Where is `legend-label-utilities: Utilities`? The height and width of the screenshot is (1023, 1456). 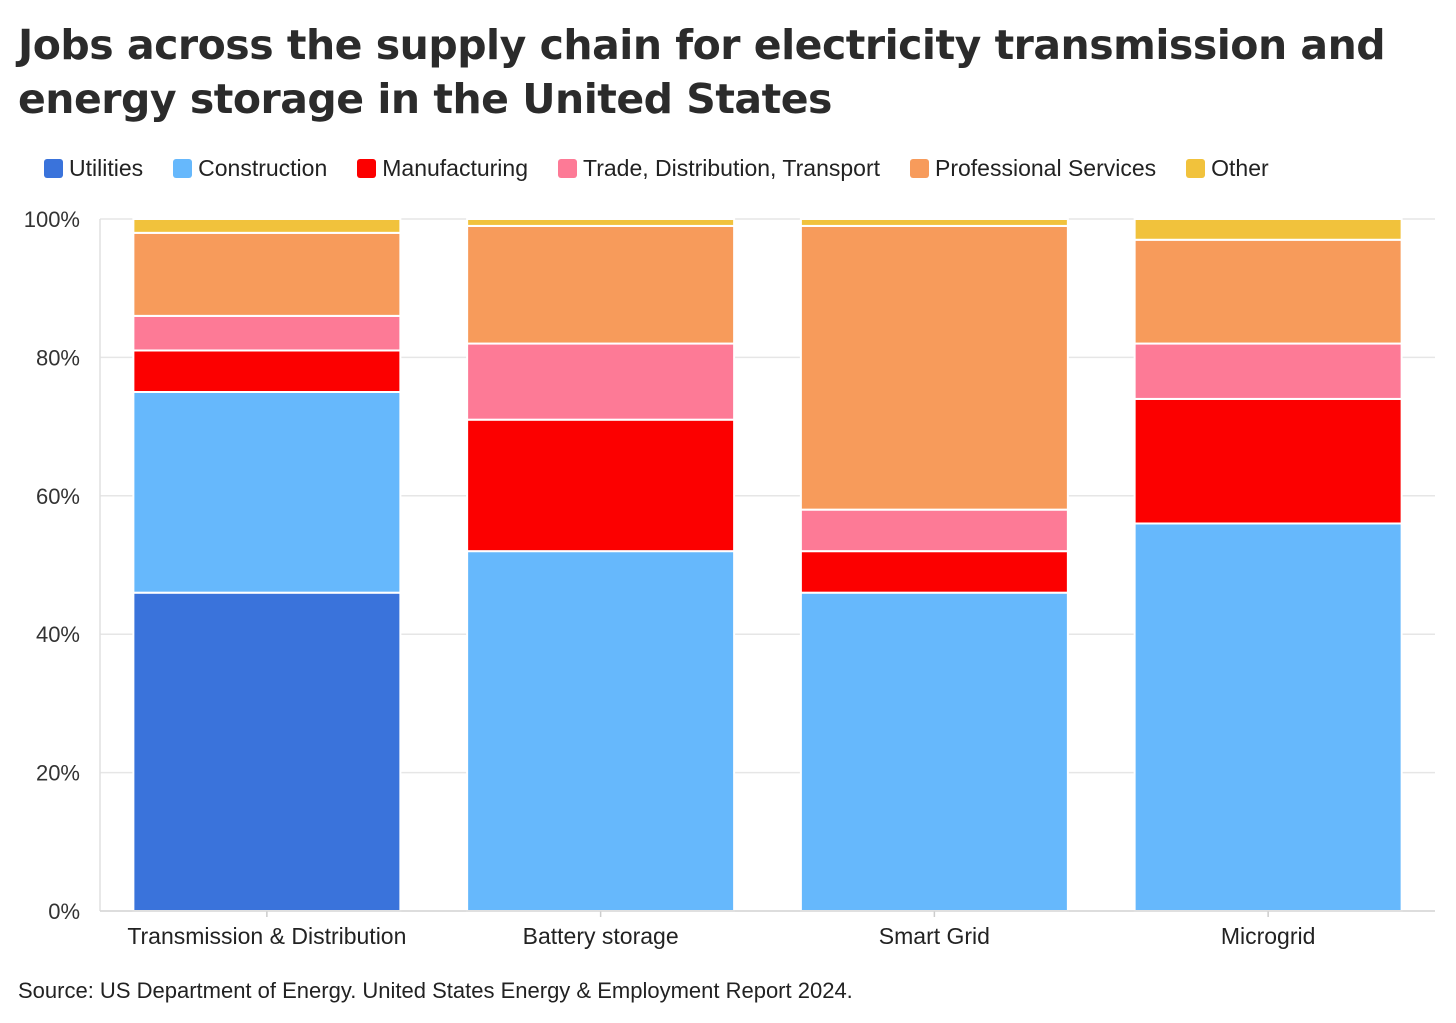 legend-label-utilities: Utilities is located at coordinates (106, 167).